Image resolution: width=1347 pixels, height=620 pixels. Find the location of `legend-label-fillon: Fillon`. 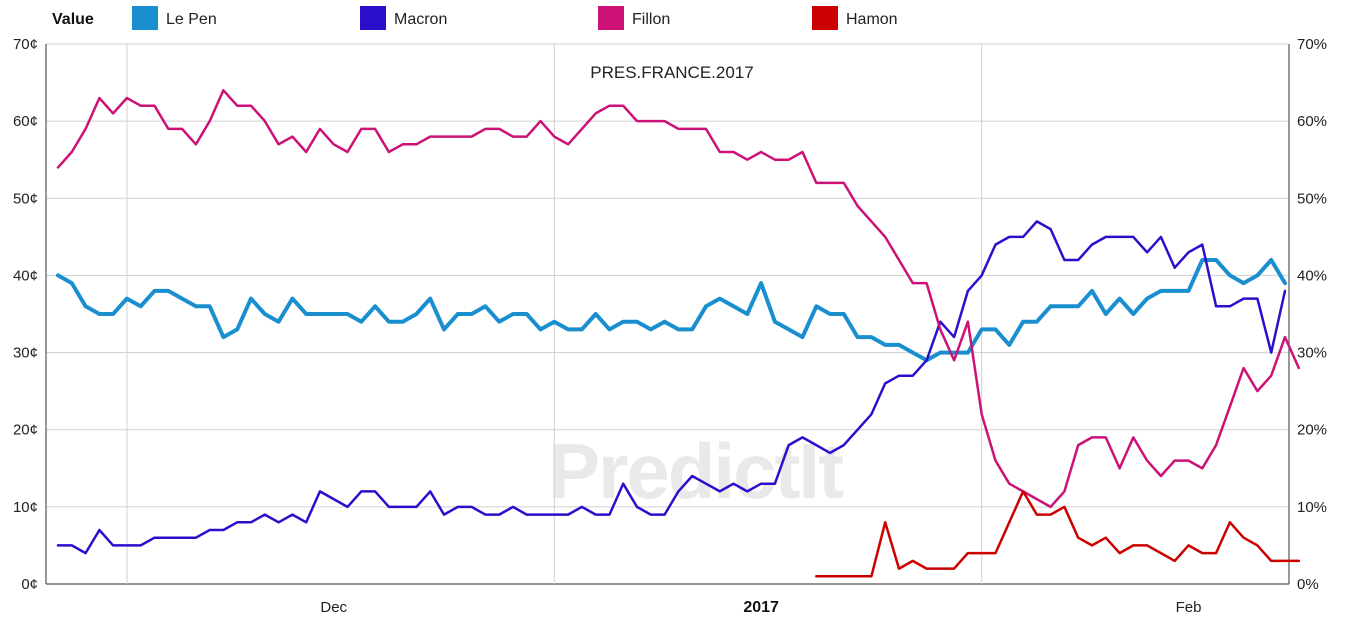

legend-label-fillon: Fillon is located at coordinates (651, 19).